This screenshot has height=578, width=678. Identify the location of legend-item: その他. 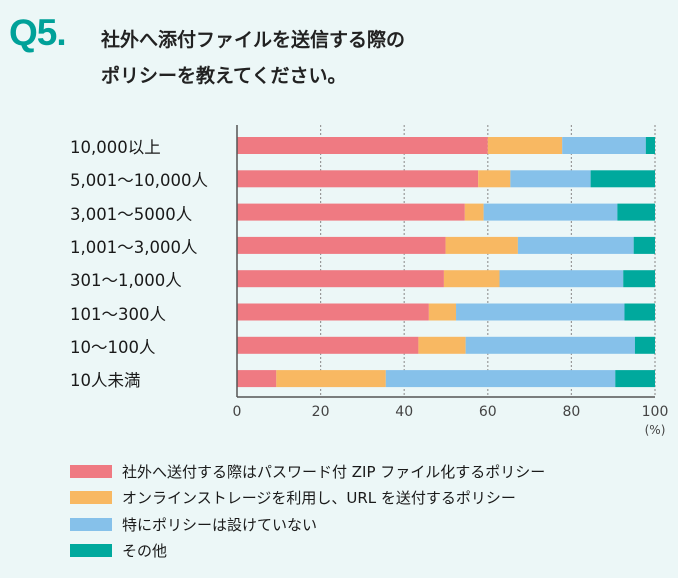
(307, 551).